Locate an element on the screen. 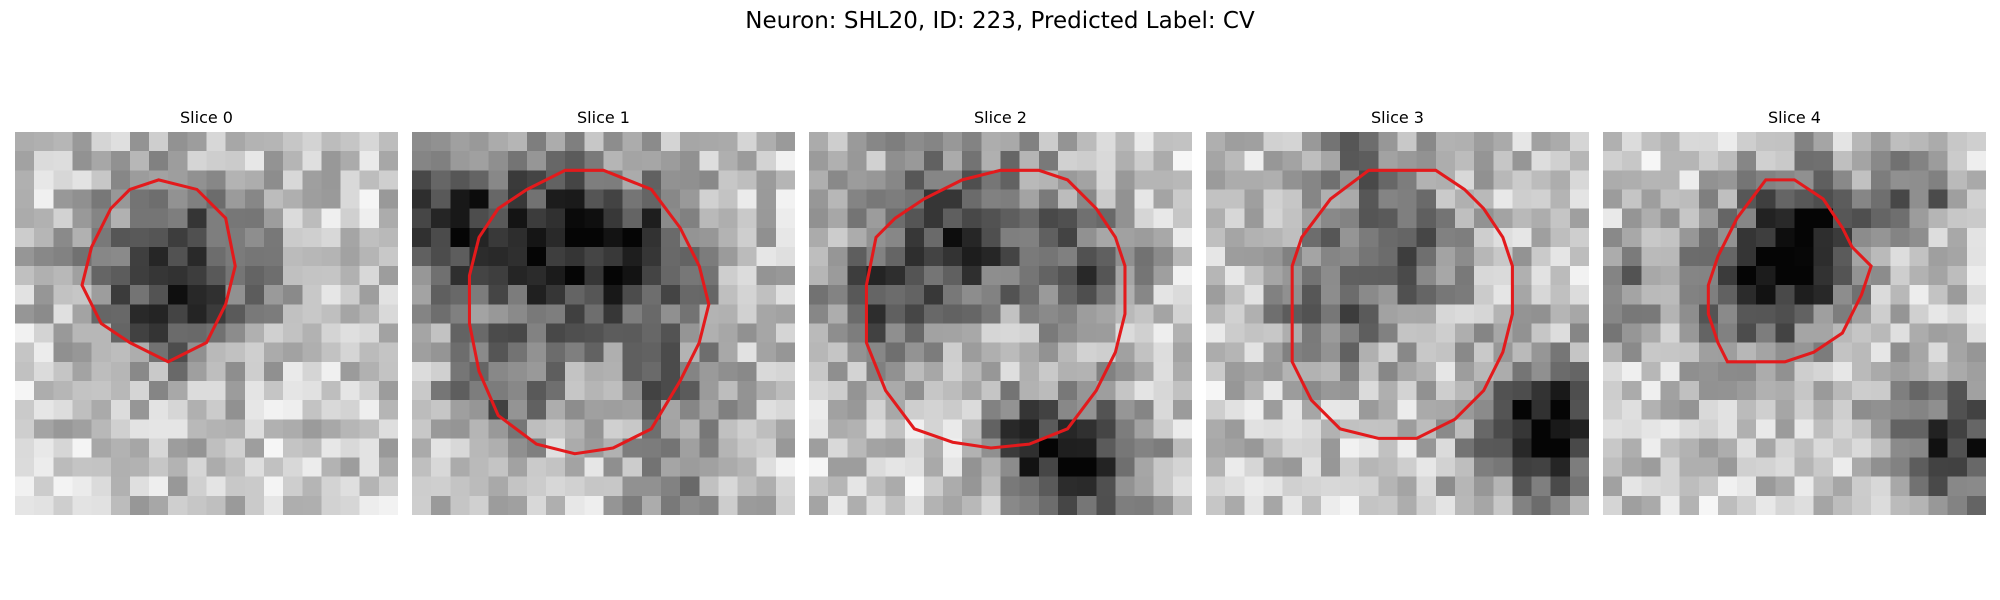  slice-panel-4: Slice 4 is located at coordinates (1794, 311).